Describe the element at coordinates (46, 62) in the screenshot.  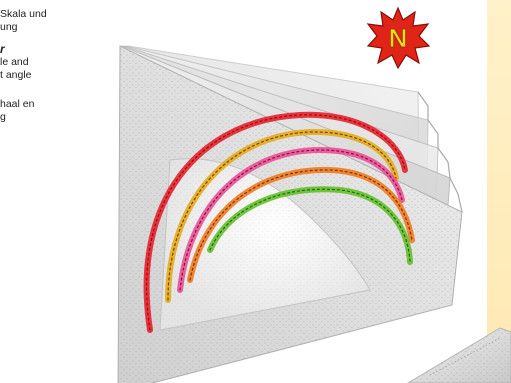
I see `english-description: r le and t angle` at that location.